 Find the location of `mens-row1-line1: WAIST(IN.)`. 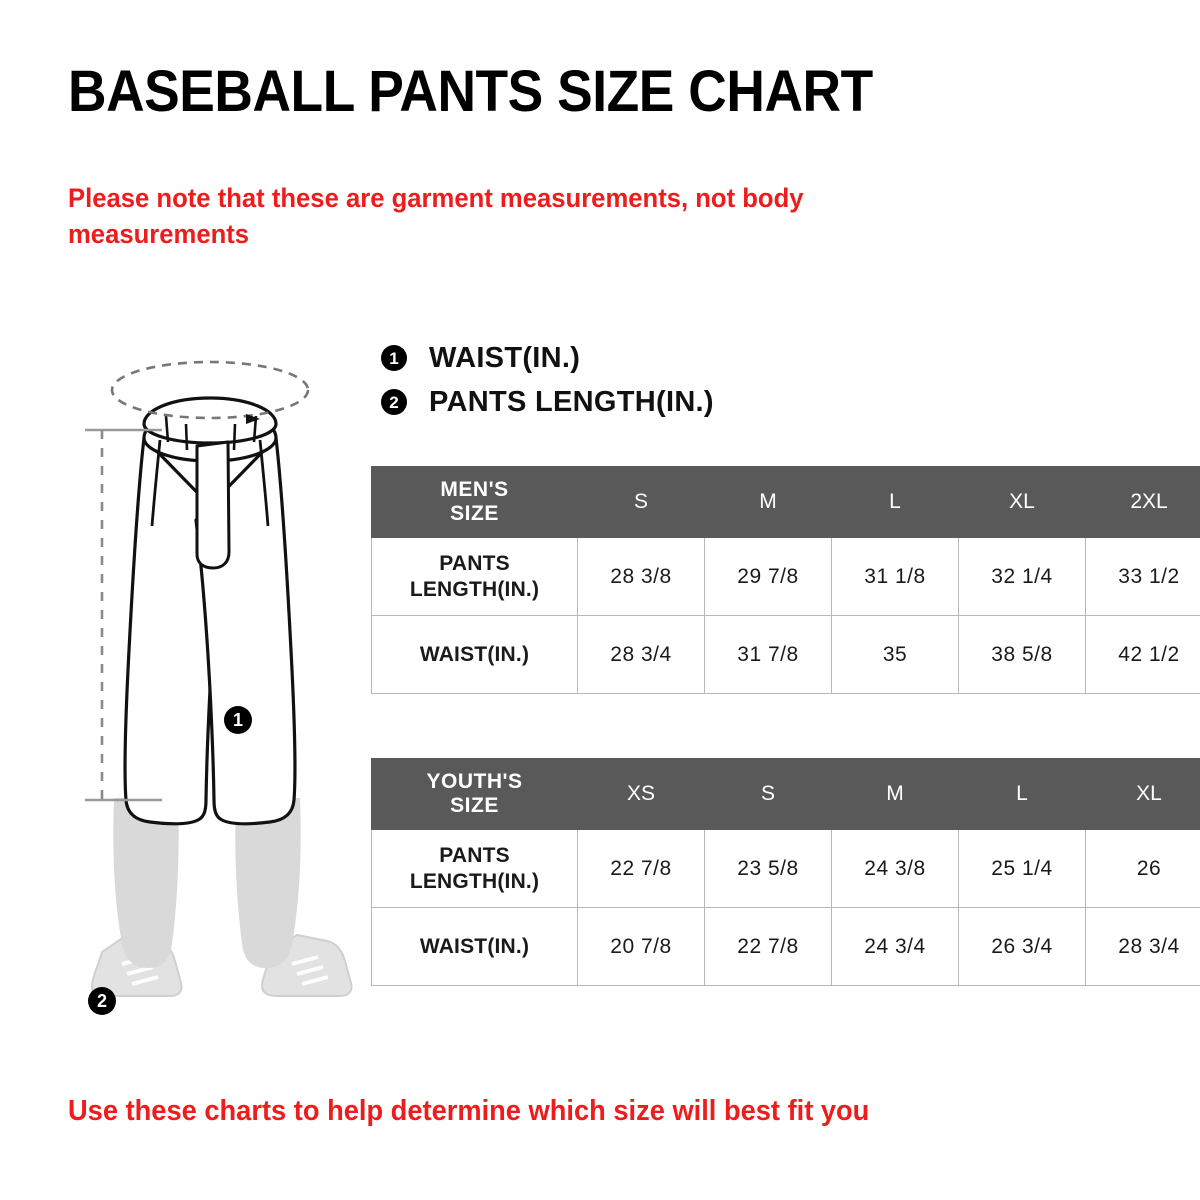

mens-row1-line1: WAIST(IN.) is located at coordinates (474, 654).